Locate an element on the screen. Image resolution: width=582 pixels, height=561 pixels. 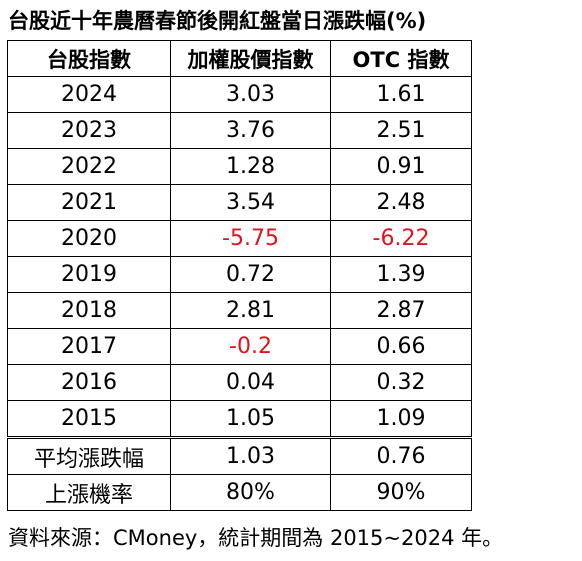
taiex-cell: 3.54 is located at coordinates (250, 202).